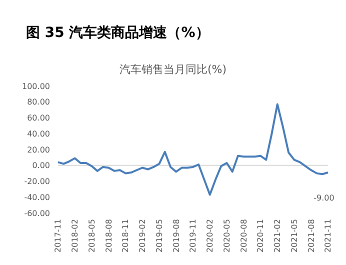  Describe the element at coordinates (58, 235) in the screenshot. I see `x-tick-label: 2017-11` at that location.